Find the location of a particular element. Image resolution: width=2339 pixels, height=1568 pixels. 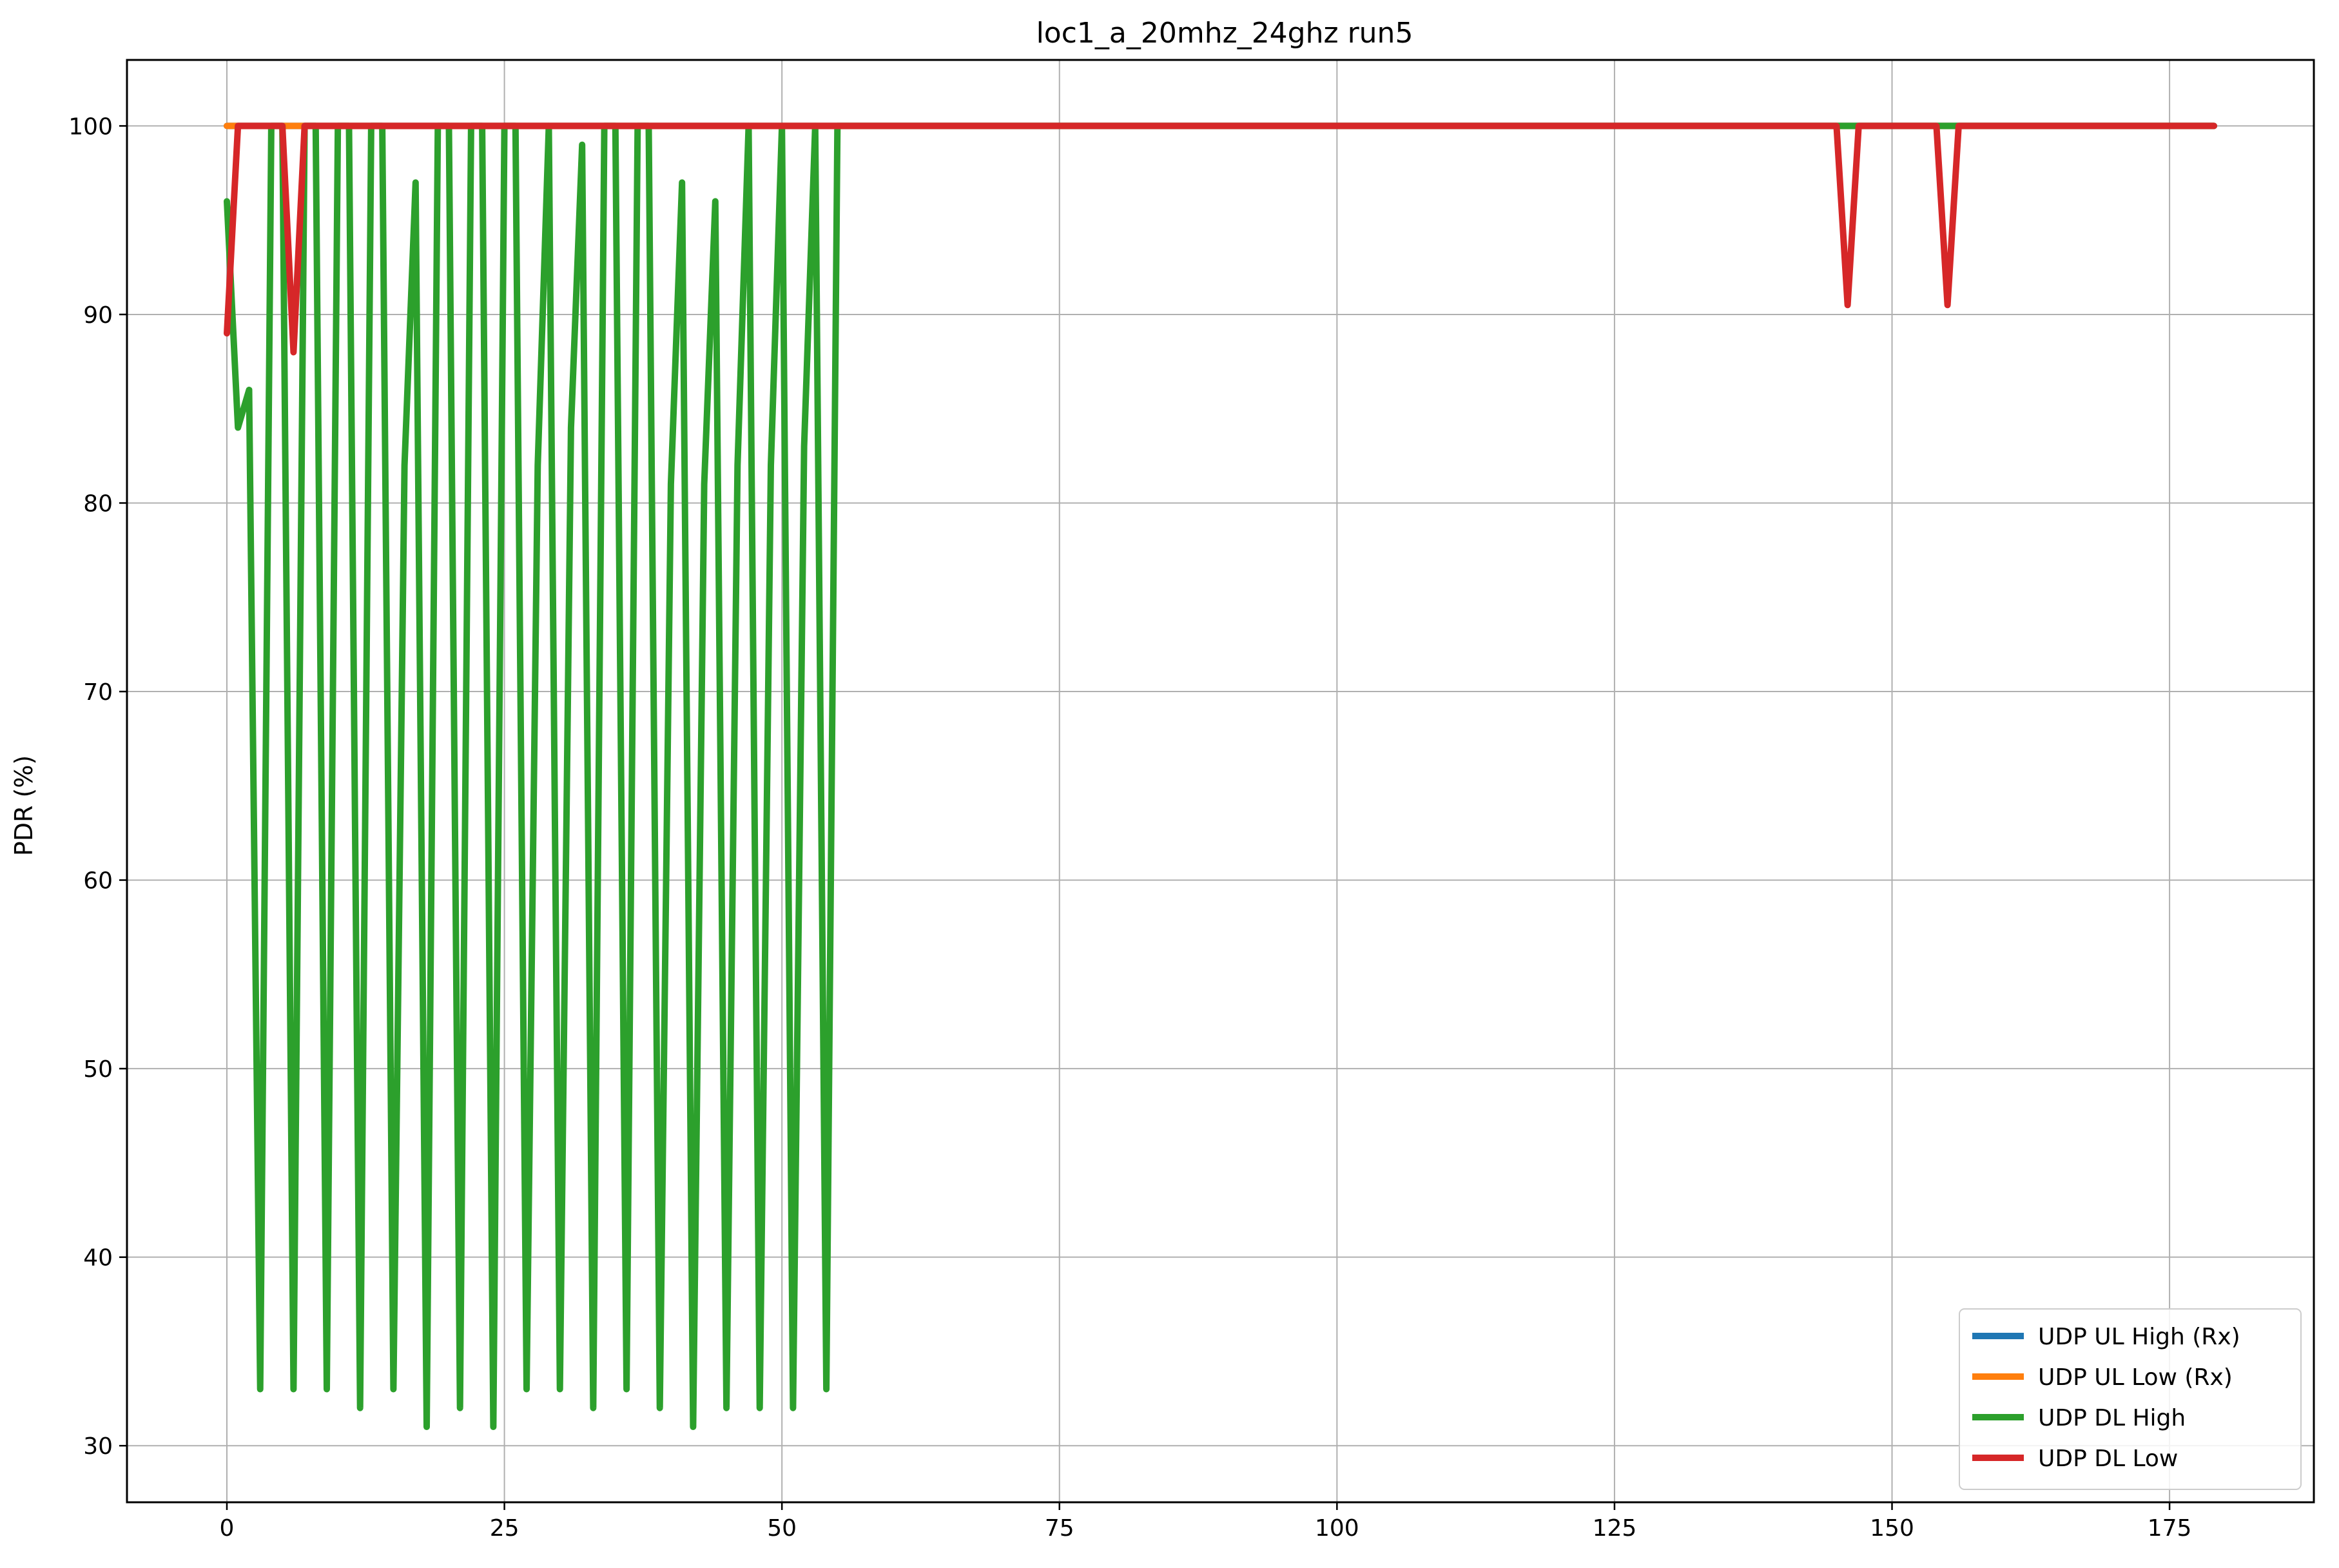

x-tick-label: 100 is located at coordinates (1337, 1528).